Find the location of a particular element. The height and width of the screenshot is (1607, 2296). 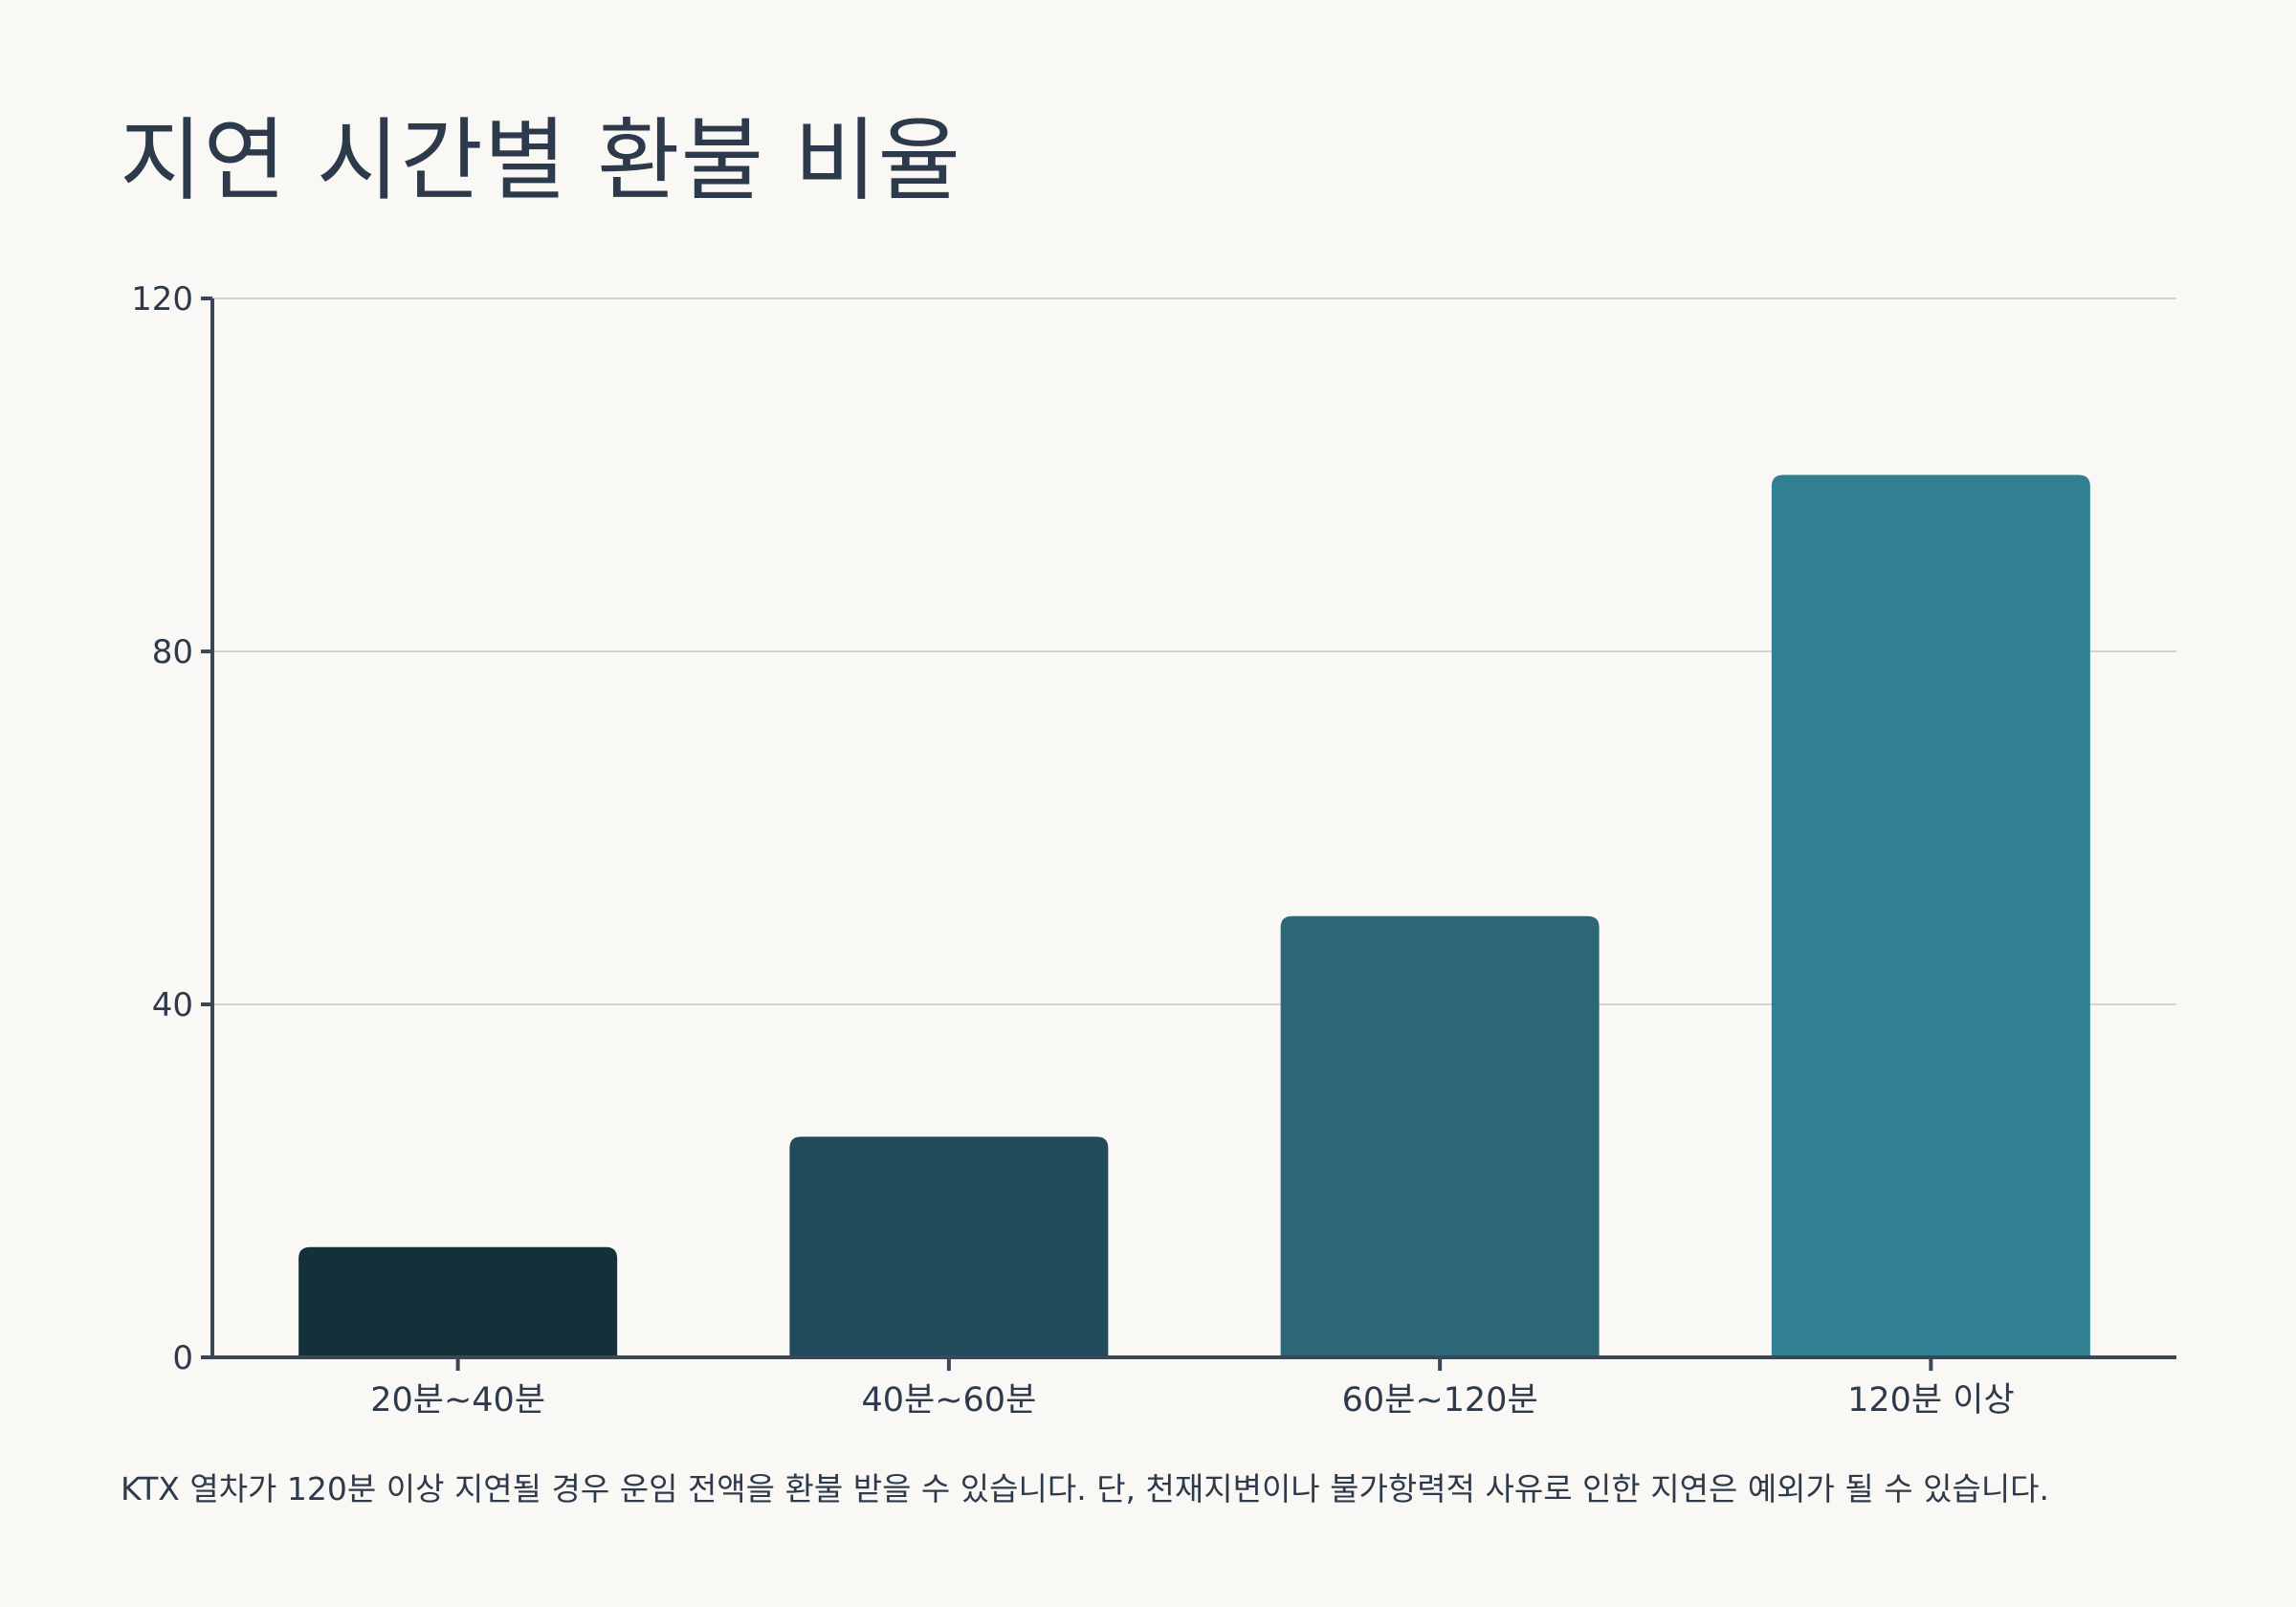

x-tick-label: 60분~120분 is located at coordinates (1440, 1400).